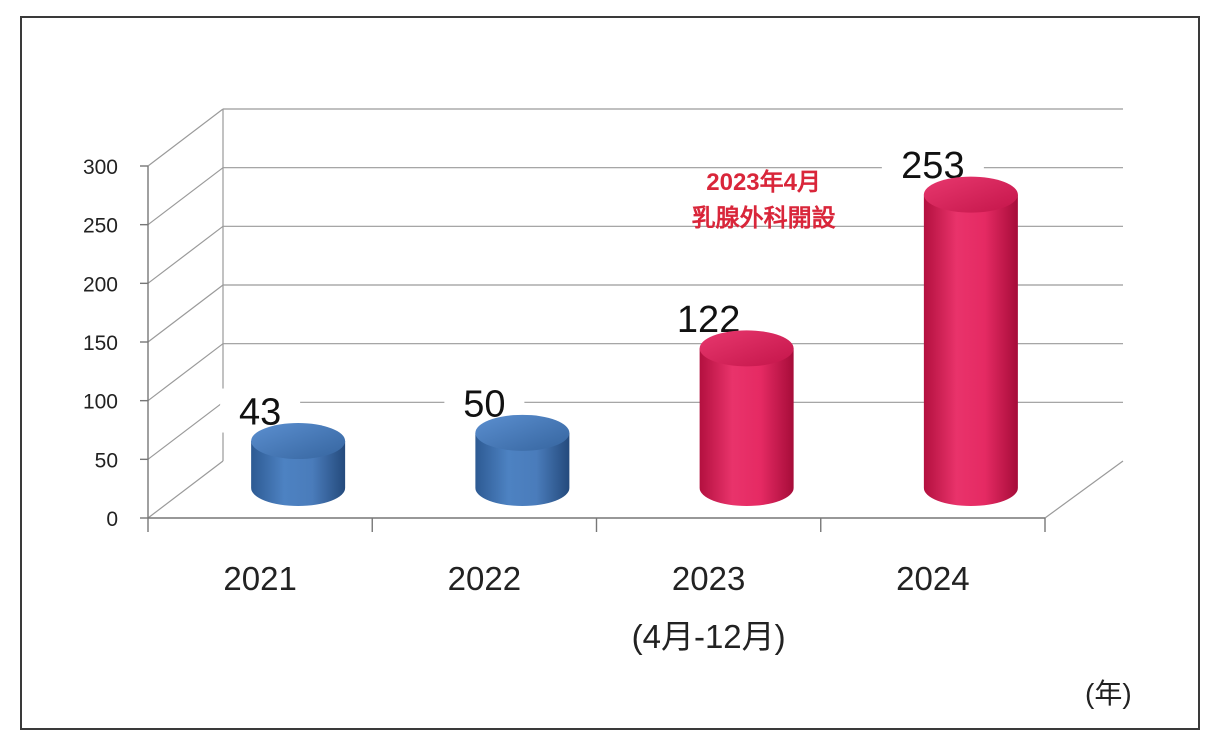  Describe the element at coordinates (112, 519) in the screenshot. I see `y-tick-label: 0` at that location.